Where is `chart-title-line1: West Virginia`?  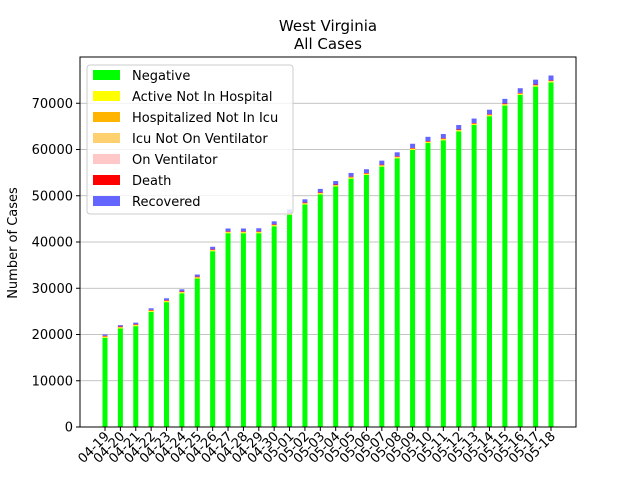 chart-title-line1: West Virginia is located at coordinates (328, 26).